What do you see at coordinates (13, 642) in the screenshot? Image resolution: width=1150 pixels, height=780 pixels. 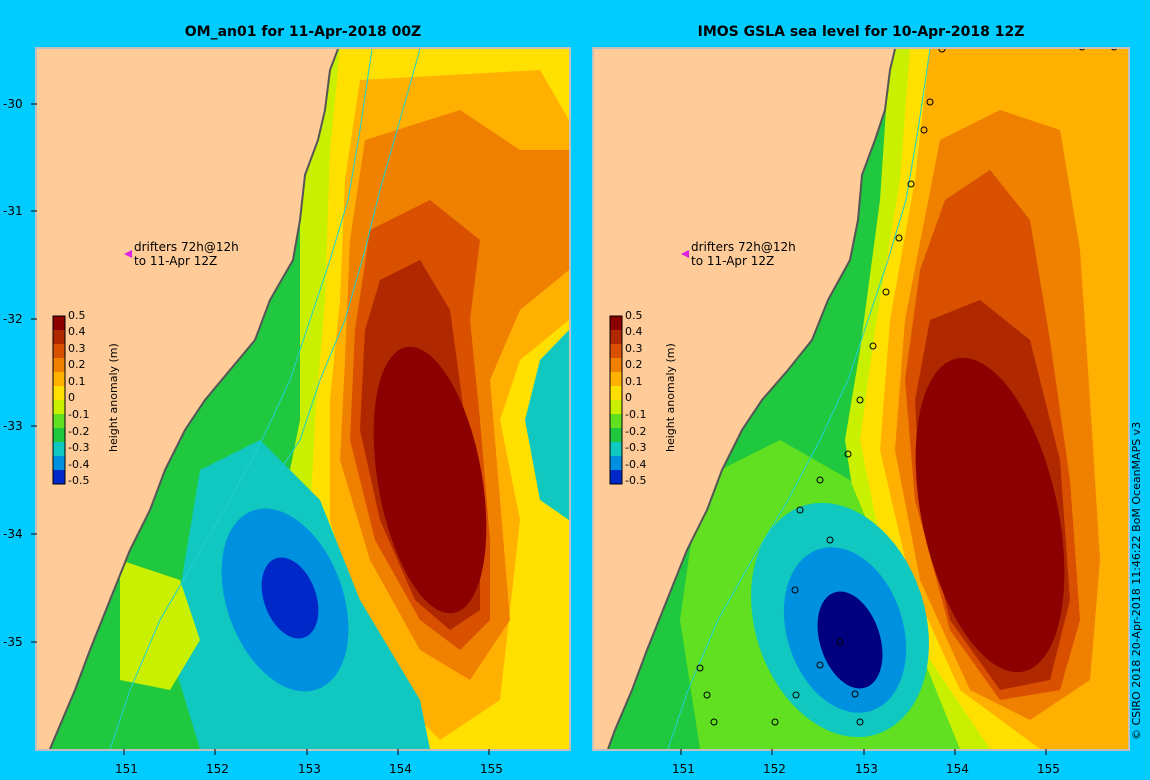 I see `lat-tick-label: -35` at bounding box center [13, 642].